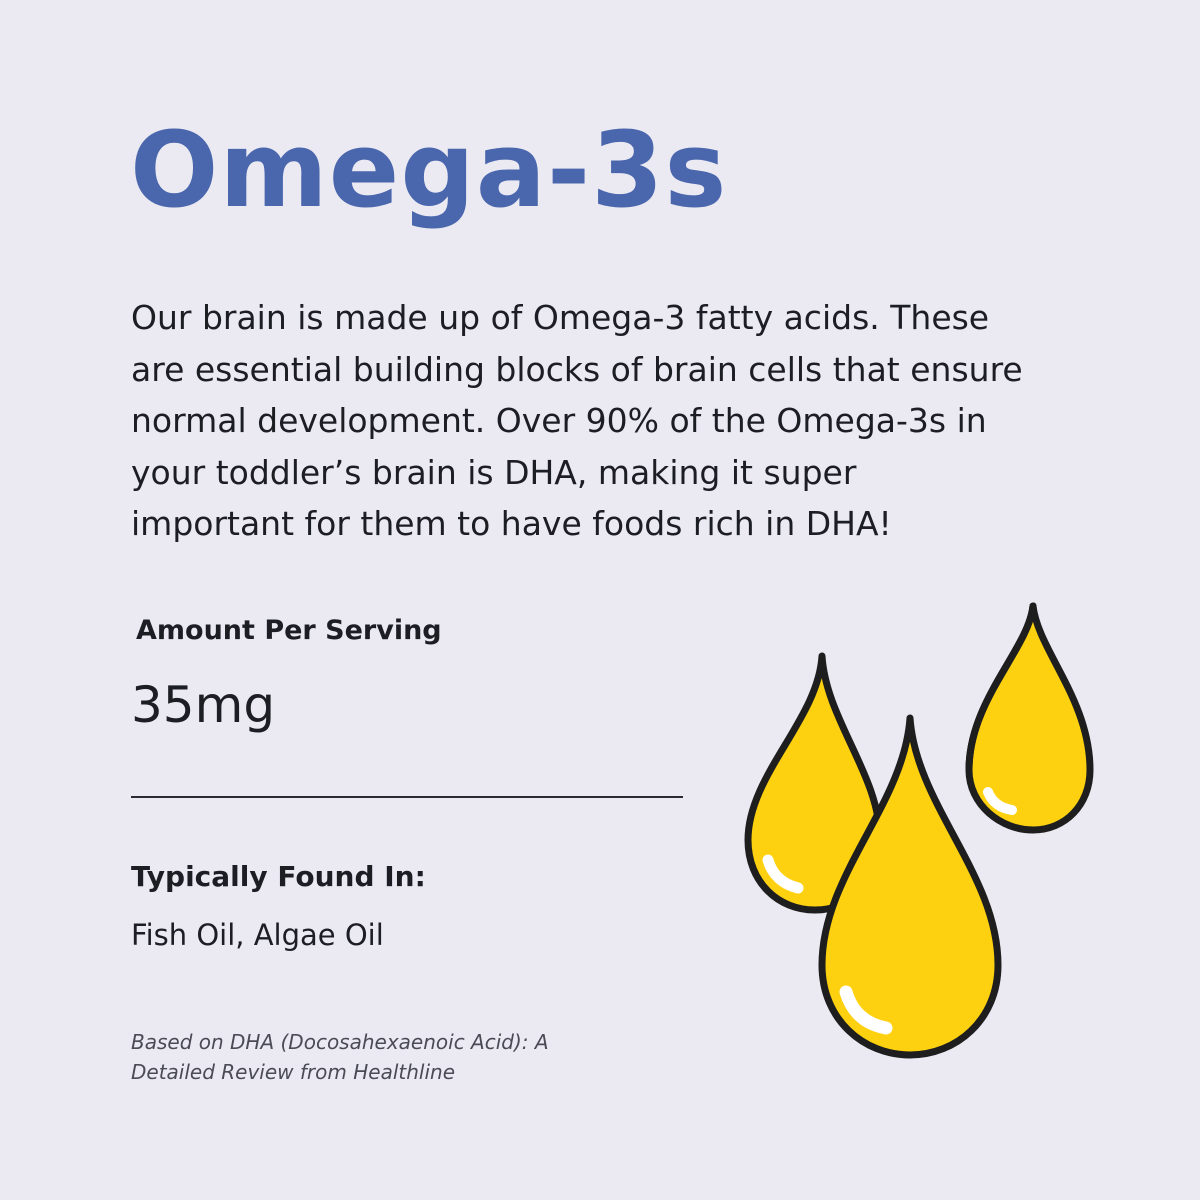 The height and width of the screenshot is (1200, 1200). Describe the element at coordinates (289, 630) in the screenshot. I see `amount-per-serving-label: Amount Per Serving` at that location.